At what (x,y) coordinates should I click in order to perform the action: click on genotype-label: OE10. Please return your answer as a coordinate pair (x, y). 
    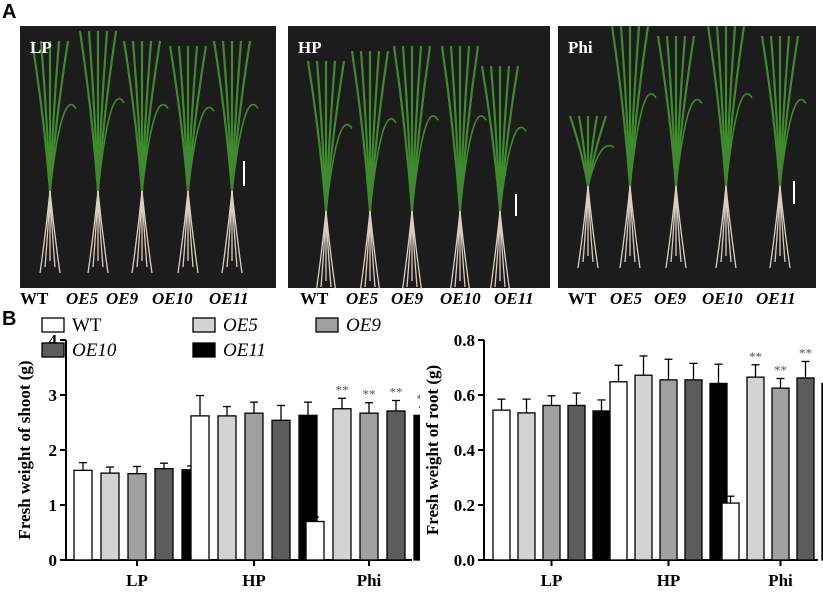
    Looking at the image, I should click on (722, 298).